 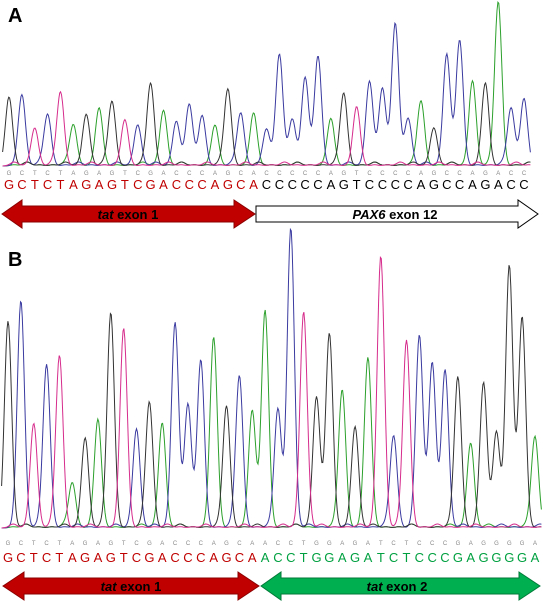 I want to click on trace-g, so click(x=266, y=123).